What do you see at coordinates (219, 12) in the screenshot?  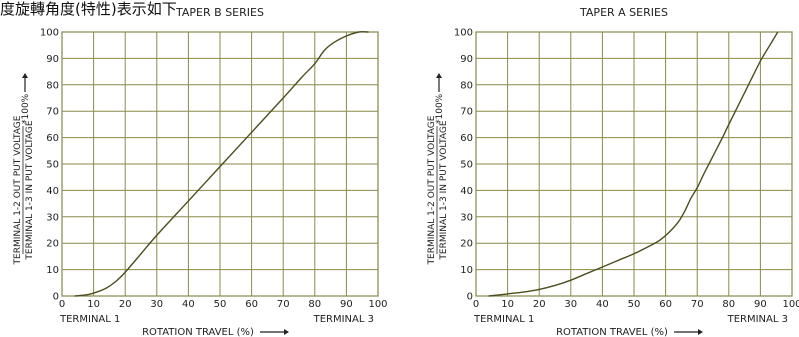 I see `chart-title: TAPER B SERIES` at bounding box center [219, 12].